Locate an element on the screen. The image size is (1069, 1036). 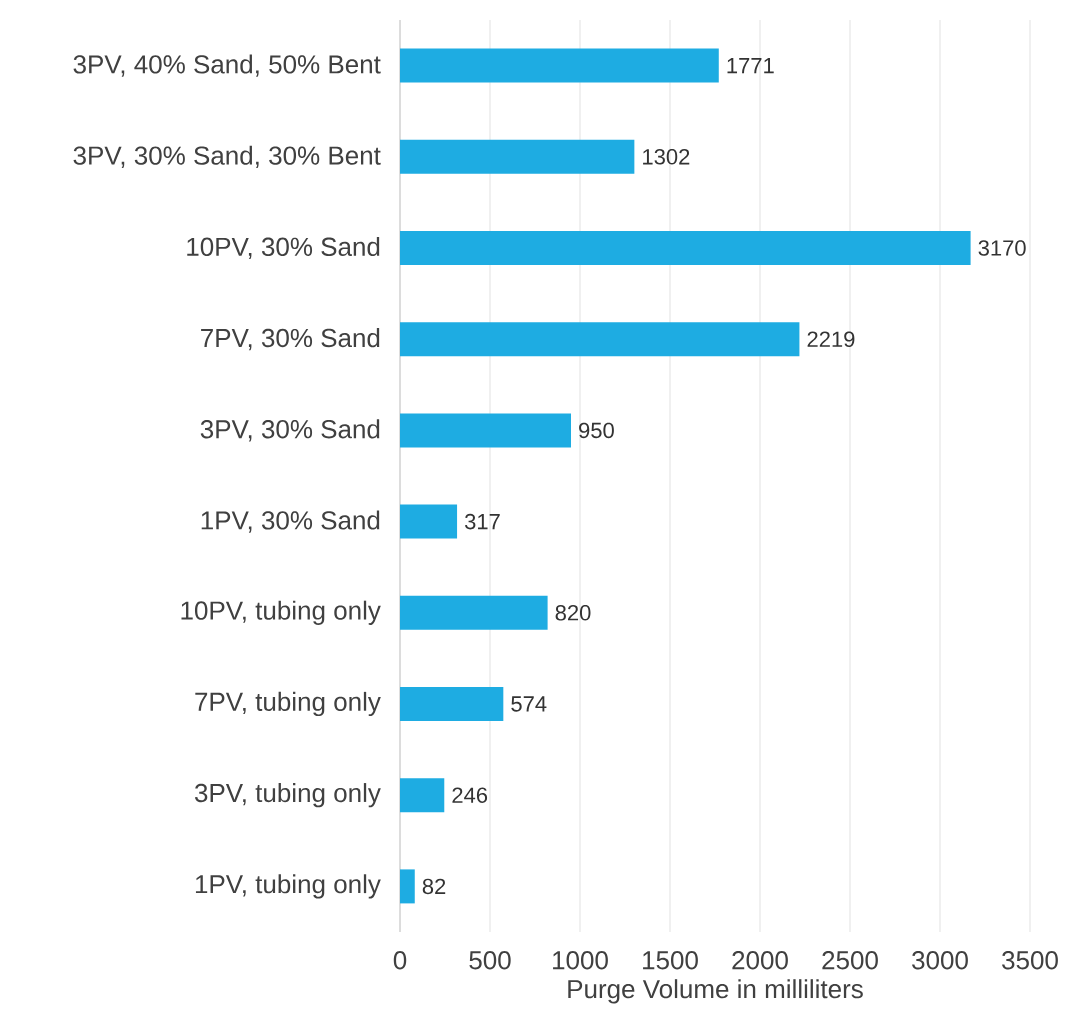
x-tick-label: 3000 is located at coordinates (940, 960).